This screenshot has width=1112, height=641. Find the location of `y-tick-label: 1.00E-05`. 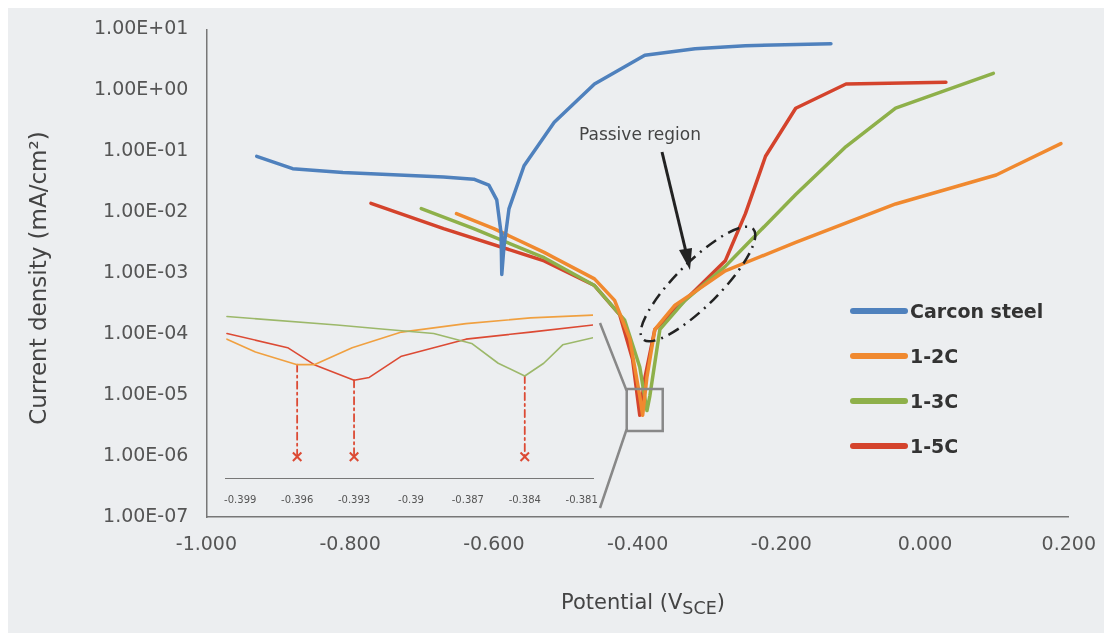

y-tick-label: 1.00E-05 is located at coordinates (146, 393).